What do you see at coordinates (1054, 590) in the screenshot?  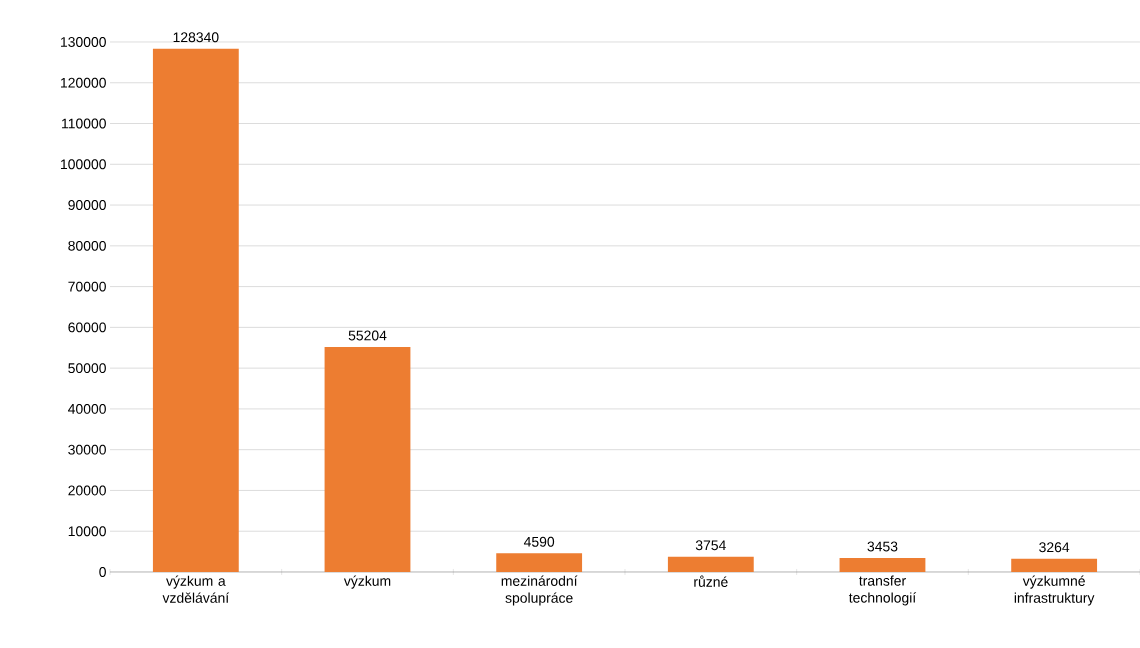 I see `x-tick-label: výzkumné infrastruktury` at bounding box center [1054, 590].